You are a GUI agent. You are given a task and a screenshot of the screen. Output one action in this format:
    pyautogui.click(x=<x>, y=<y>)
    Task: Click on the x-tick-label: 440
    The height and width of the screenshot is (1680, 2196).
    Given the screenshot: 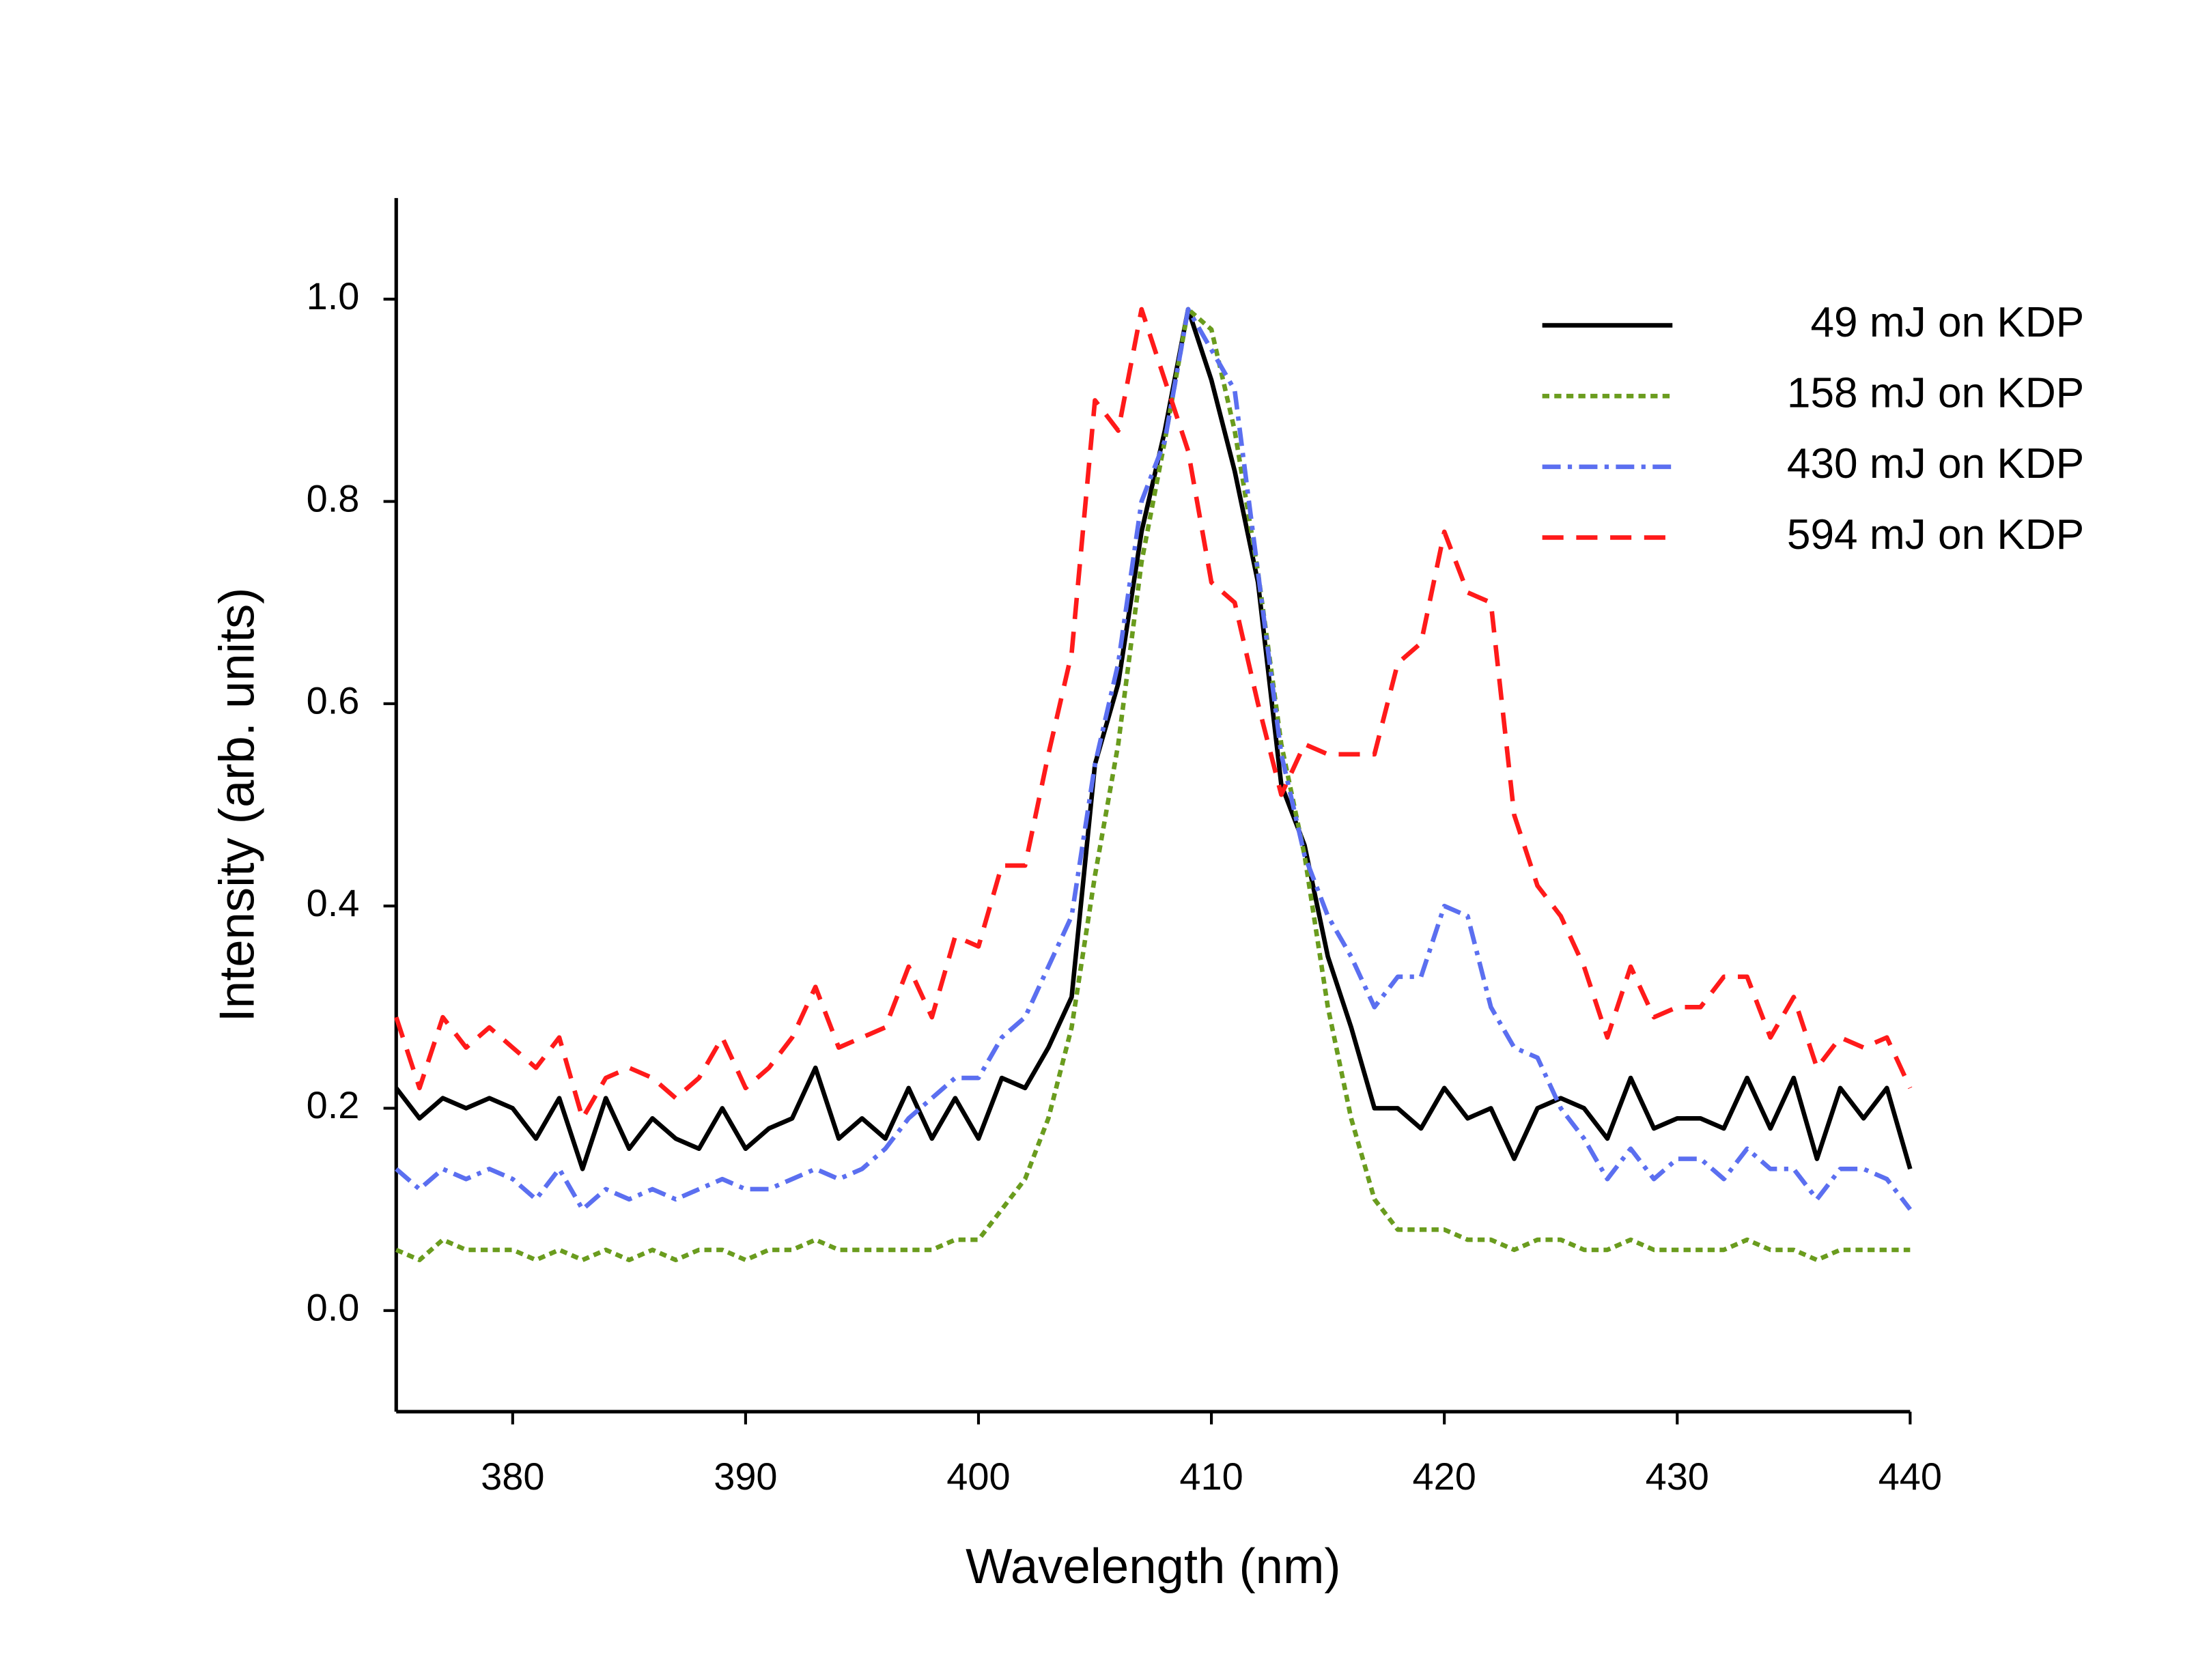 What is the action you would take?
    pyautogui.click(x=1910, y=1476)
    